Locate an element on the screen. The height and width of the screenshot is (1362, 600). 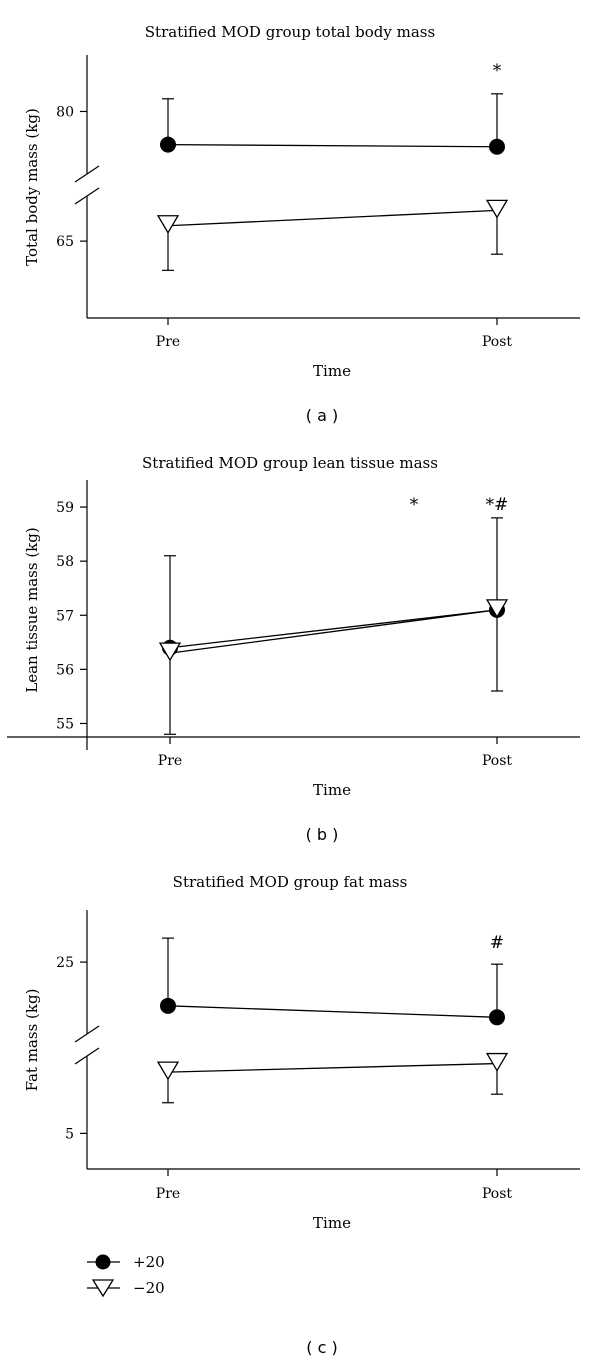
y-tick-label: 58 is located at coordinates (65, 562).